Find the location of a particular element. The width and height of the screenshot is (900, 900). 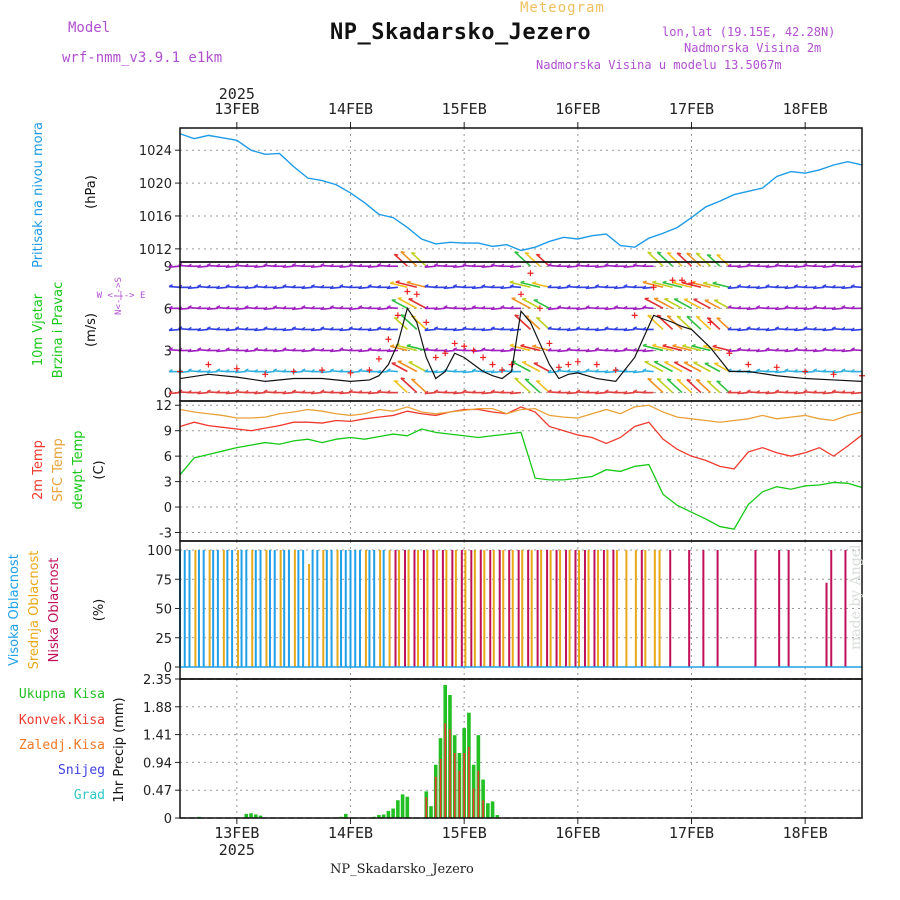

footer-station: NP_Skadarsko_Jezero is located at coordinates (402, 869).